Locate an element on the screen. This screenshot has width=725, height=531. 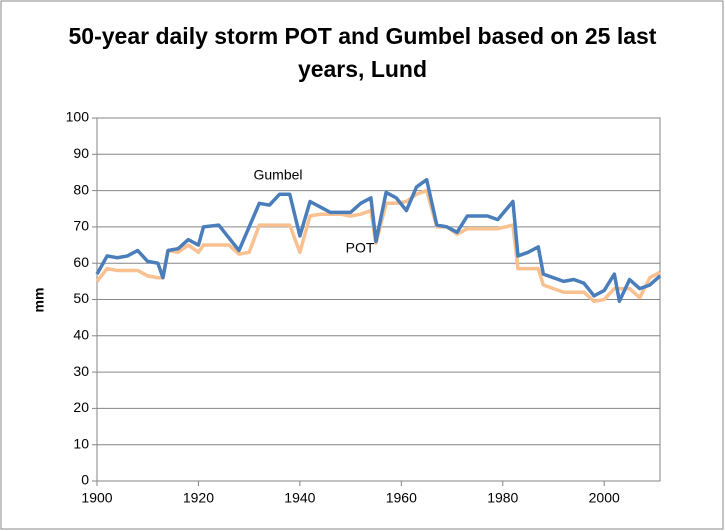
y-tick-label: 40 is located at coordinates (81, 335).